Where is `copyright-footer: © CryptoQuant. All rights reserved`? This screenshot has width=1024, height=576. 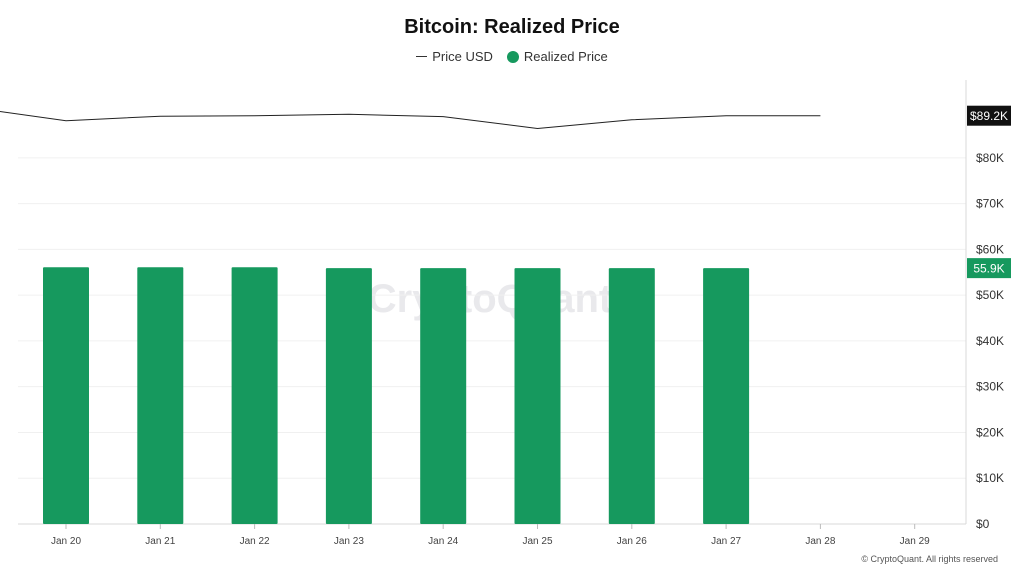
copyright-footer: © CryptoQuant. All rights reserved is located at coordinates (929, 559).